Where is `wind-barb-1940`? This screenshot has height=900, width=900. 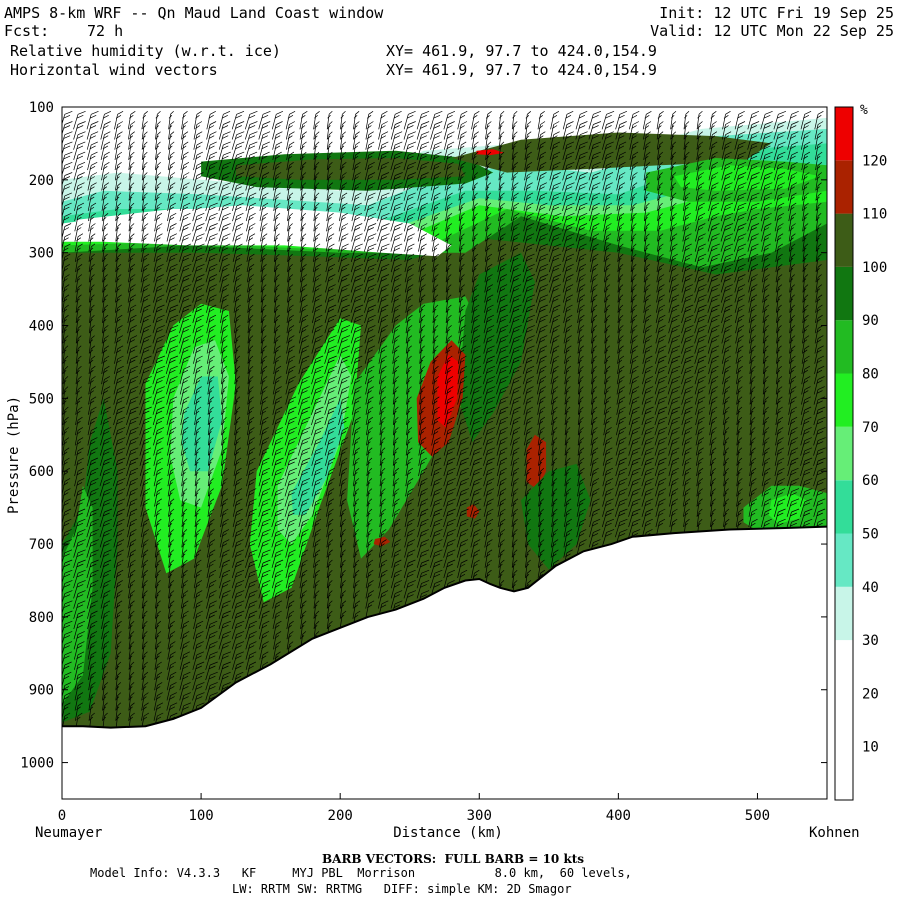 wind-barb-1940 is located at coordinates (542, 354).